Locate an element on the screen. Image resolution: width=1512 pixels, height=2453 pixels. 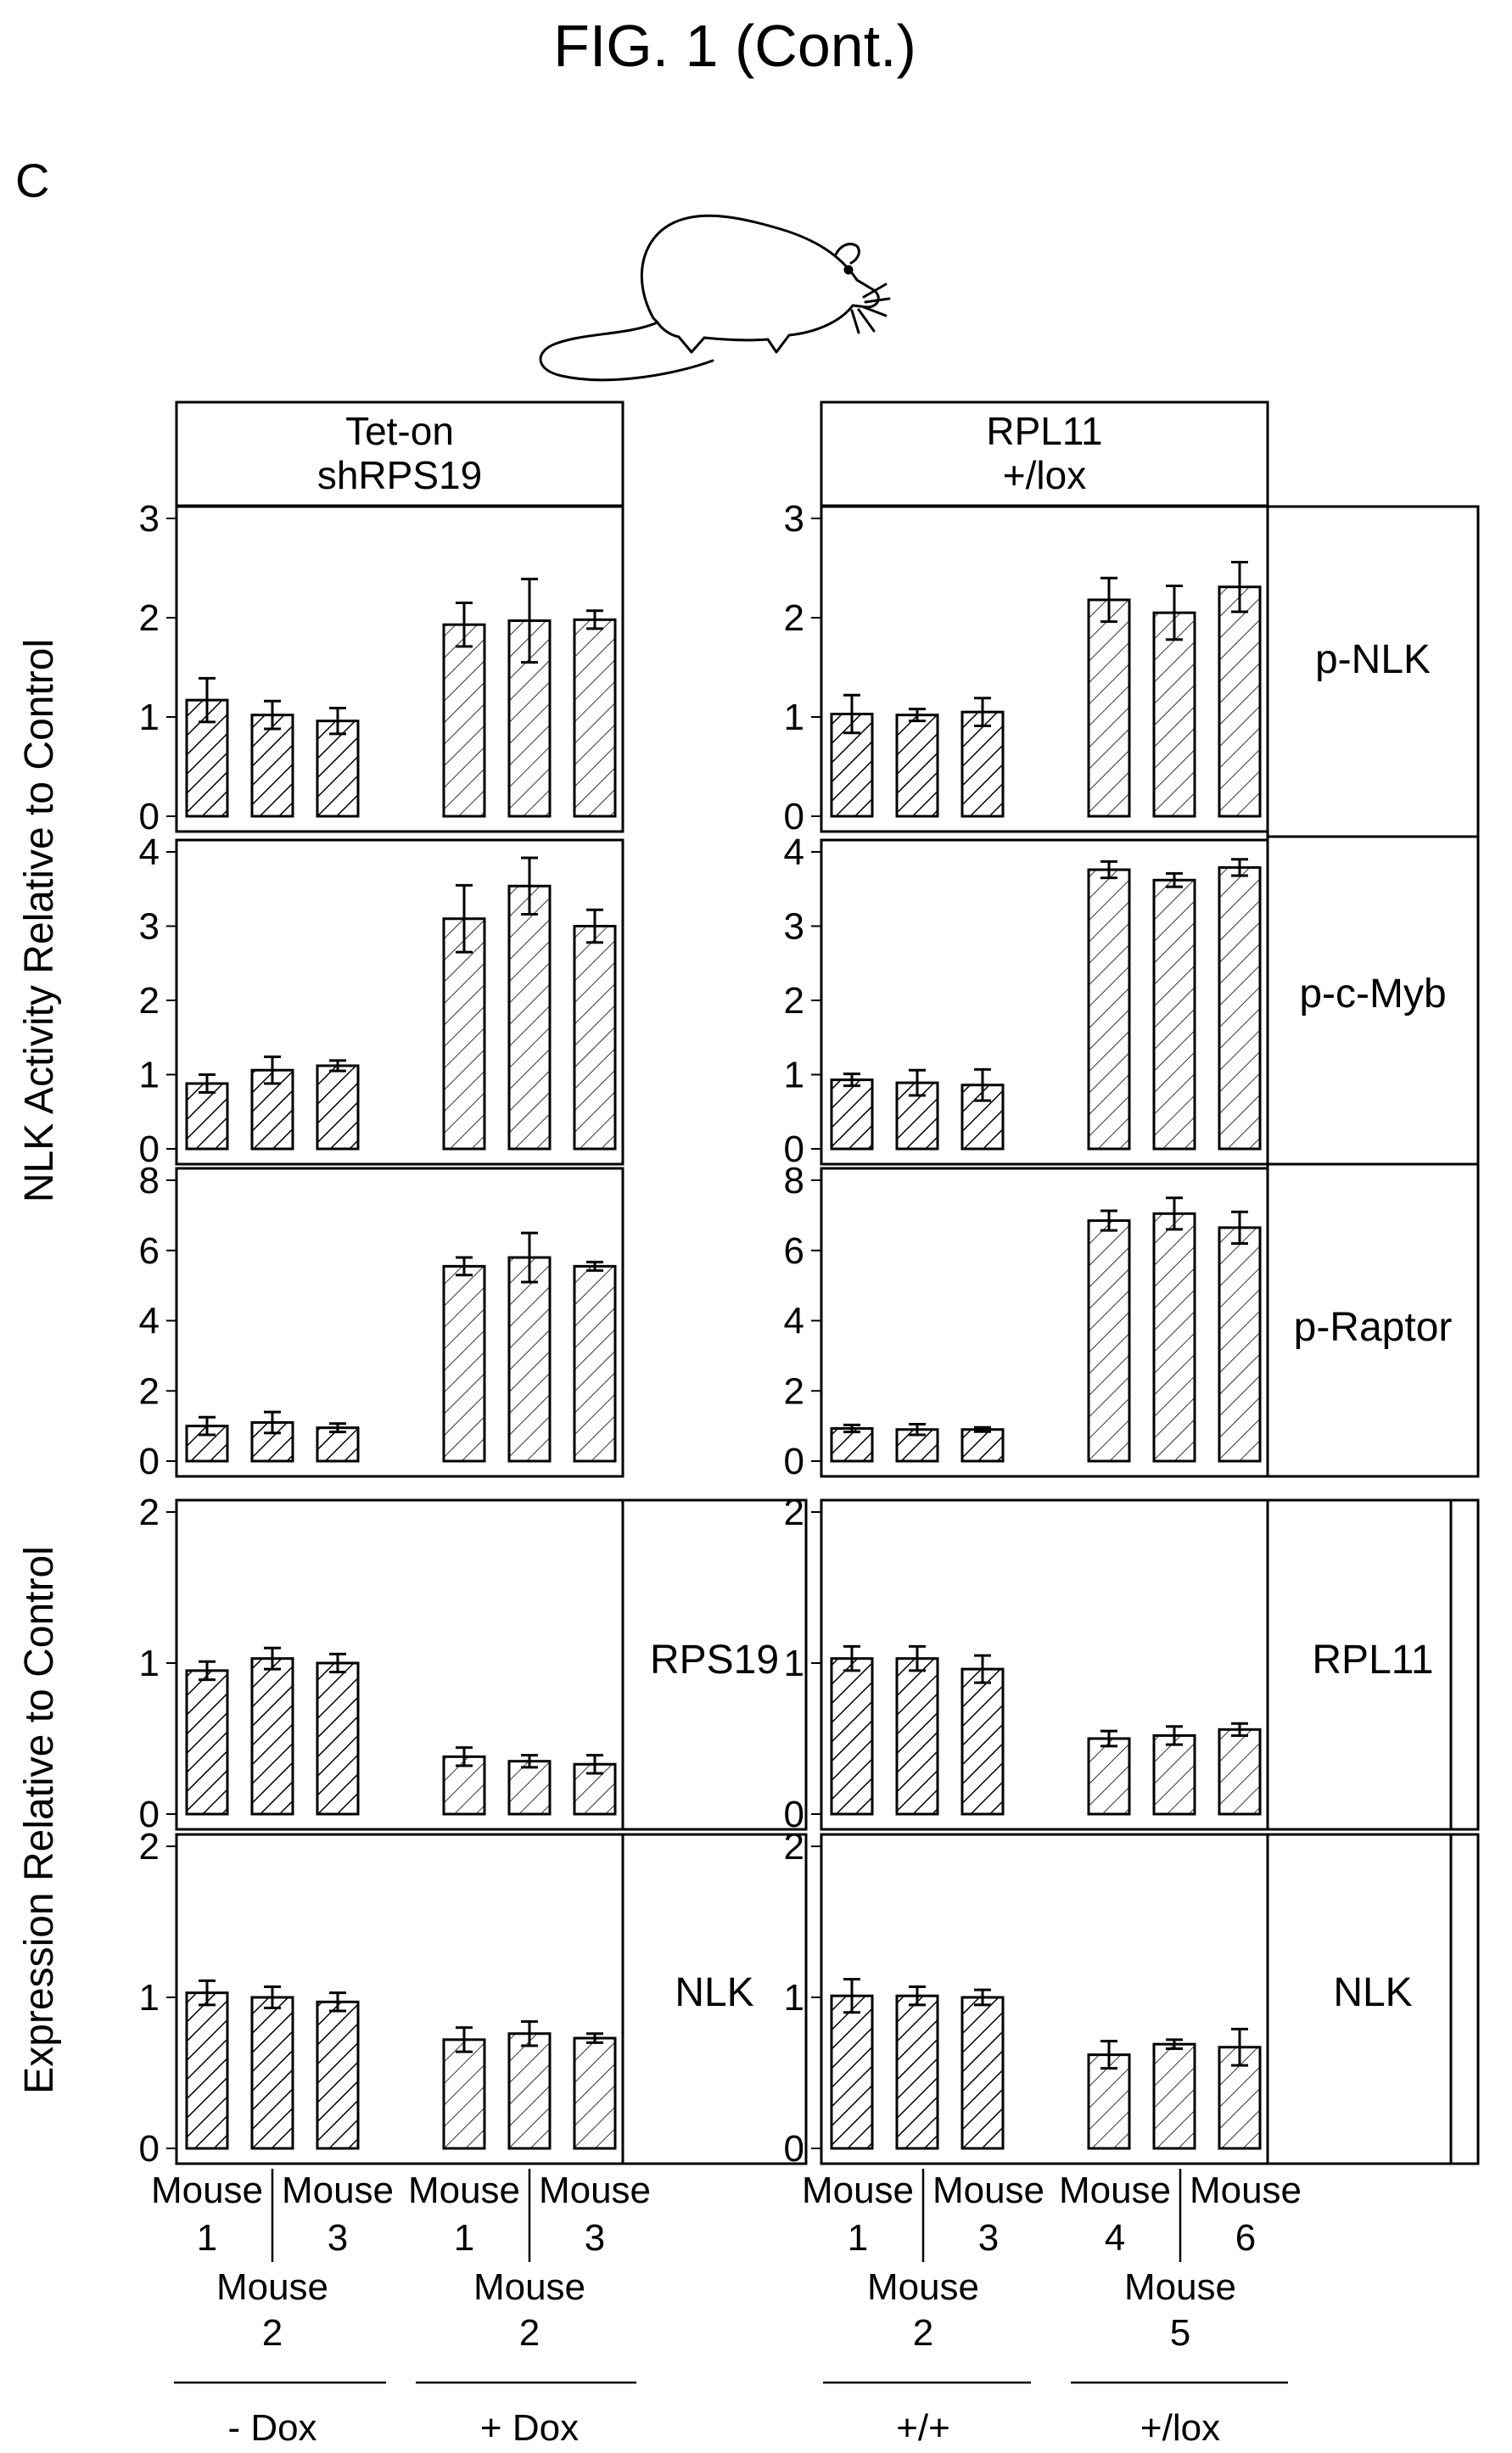
row-label-rps19: RPS19 is located at coordinates (715, 1660).